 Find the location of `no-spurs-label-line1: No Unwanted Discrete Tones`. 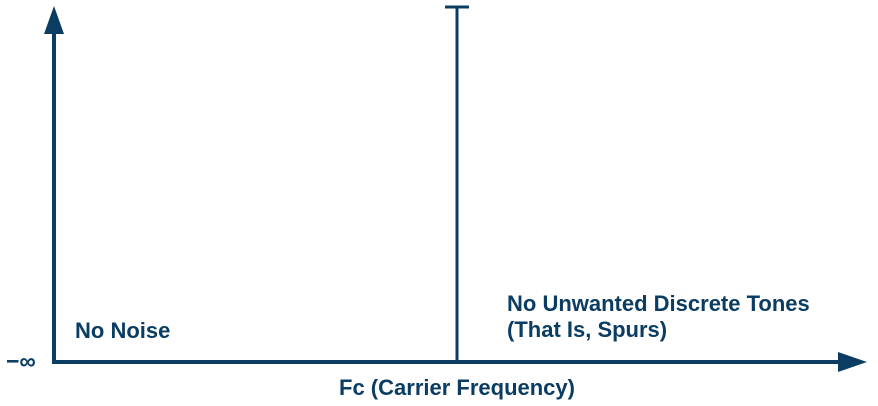

no-spurs-label-line1: No Unwanted Discrete Tones is located at coordinates (658, 303).